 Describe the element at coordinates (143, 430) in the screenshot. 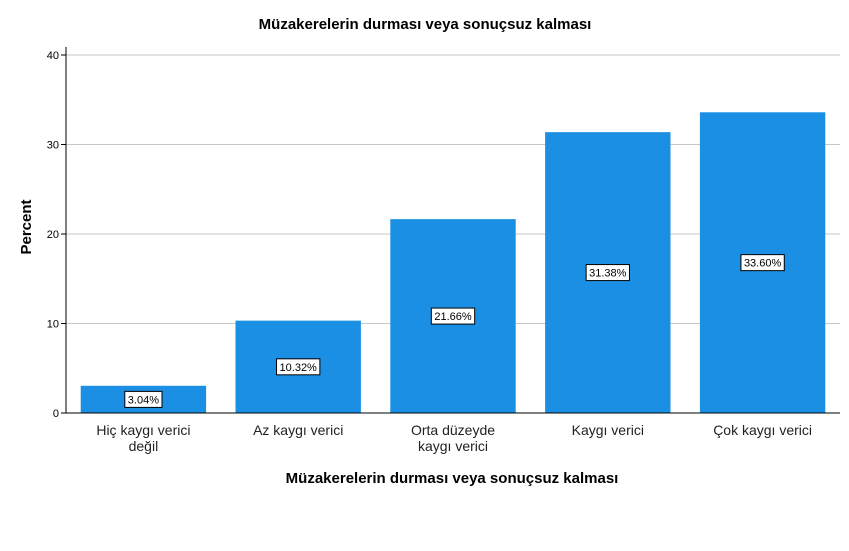

I see `x-tick-label-line: Hiç kaygı verici` at that location.